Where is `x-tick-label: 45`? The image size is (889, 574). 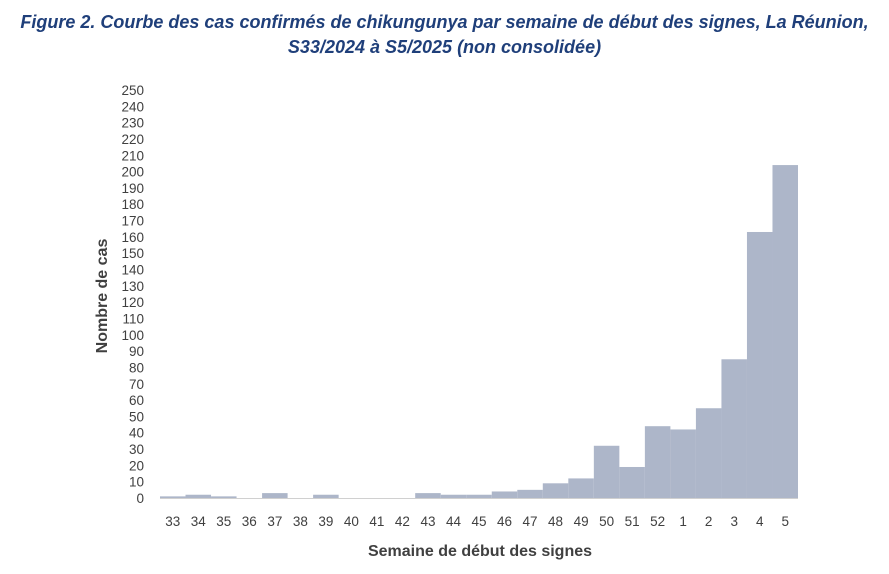 x-tick-label: 45 is located at coordinates (478, 521).